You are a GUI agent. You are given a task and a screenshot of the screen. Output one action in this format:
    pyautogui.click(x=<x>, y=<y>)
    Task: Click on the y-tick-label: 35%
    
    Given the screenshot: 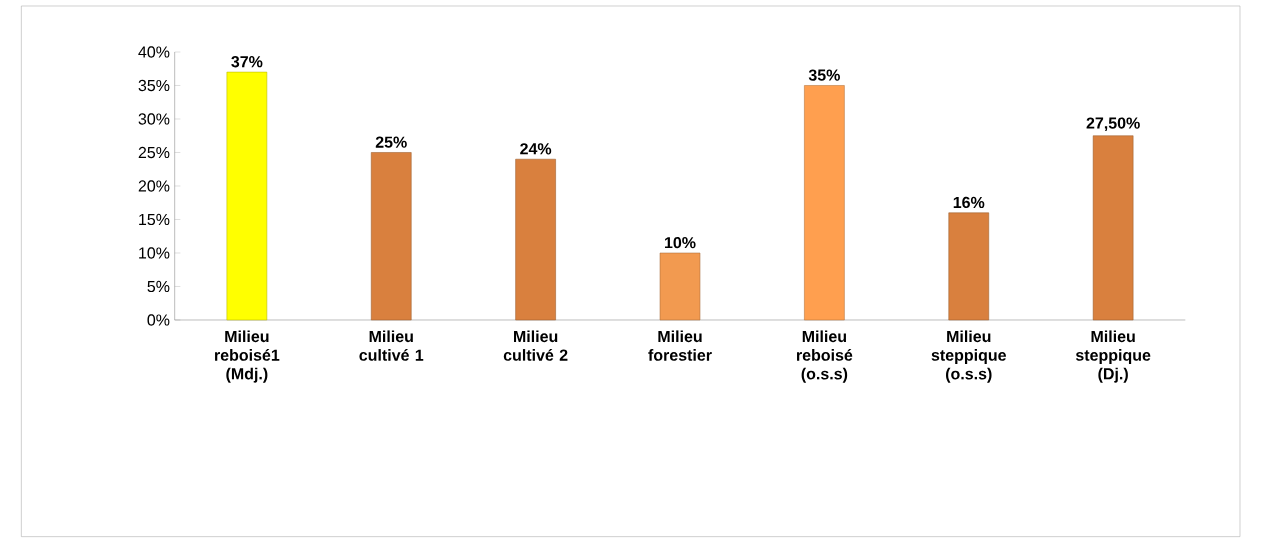 What is the action you would take?
    pyautogui.click(x=154, y=85)
    